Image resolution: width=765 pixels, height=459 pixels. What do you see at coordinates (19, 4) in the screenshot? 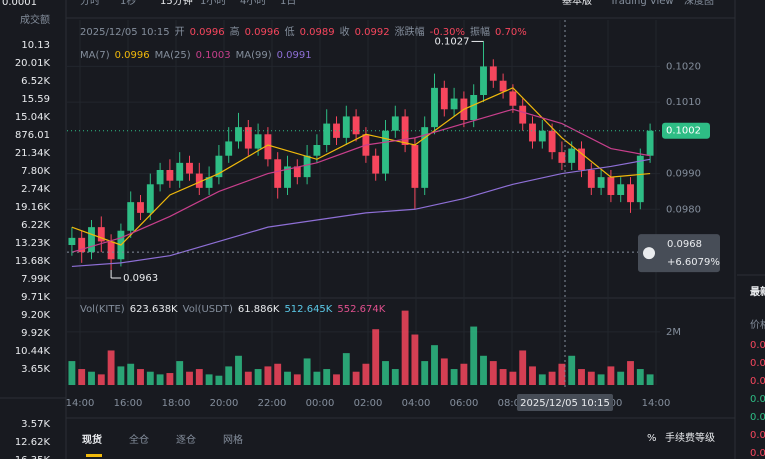
I see `book-header: 0.0001` at bounding box center [19, 4].